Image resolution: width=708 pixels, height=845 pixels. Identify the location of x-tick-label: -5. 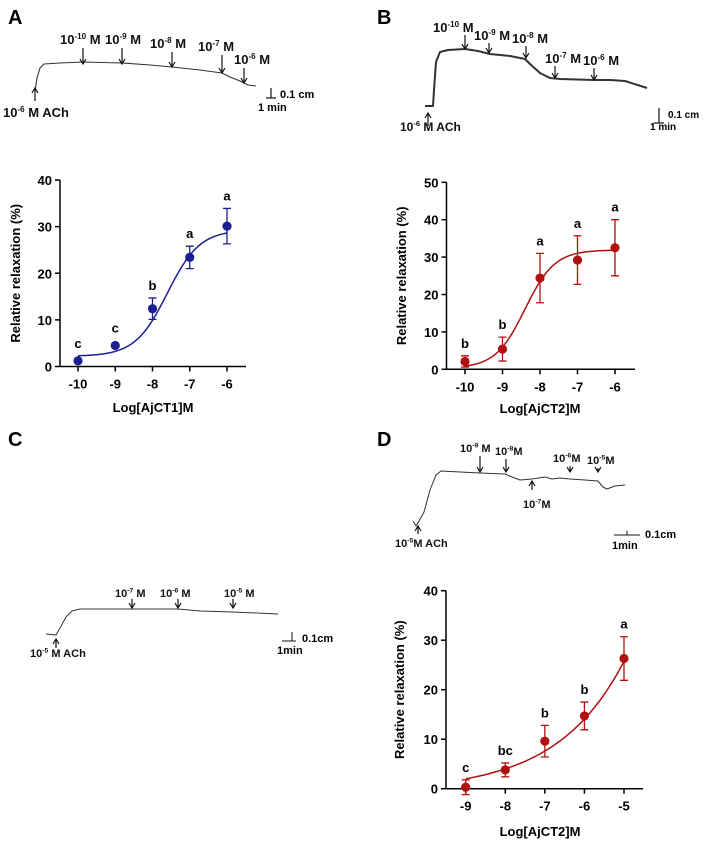
(624, 806).